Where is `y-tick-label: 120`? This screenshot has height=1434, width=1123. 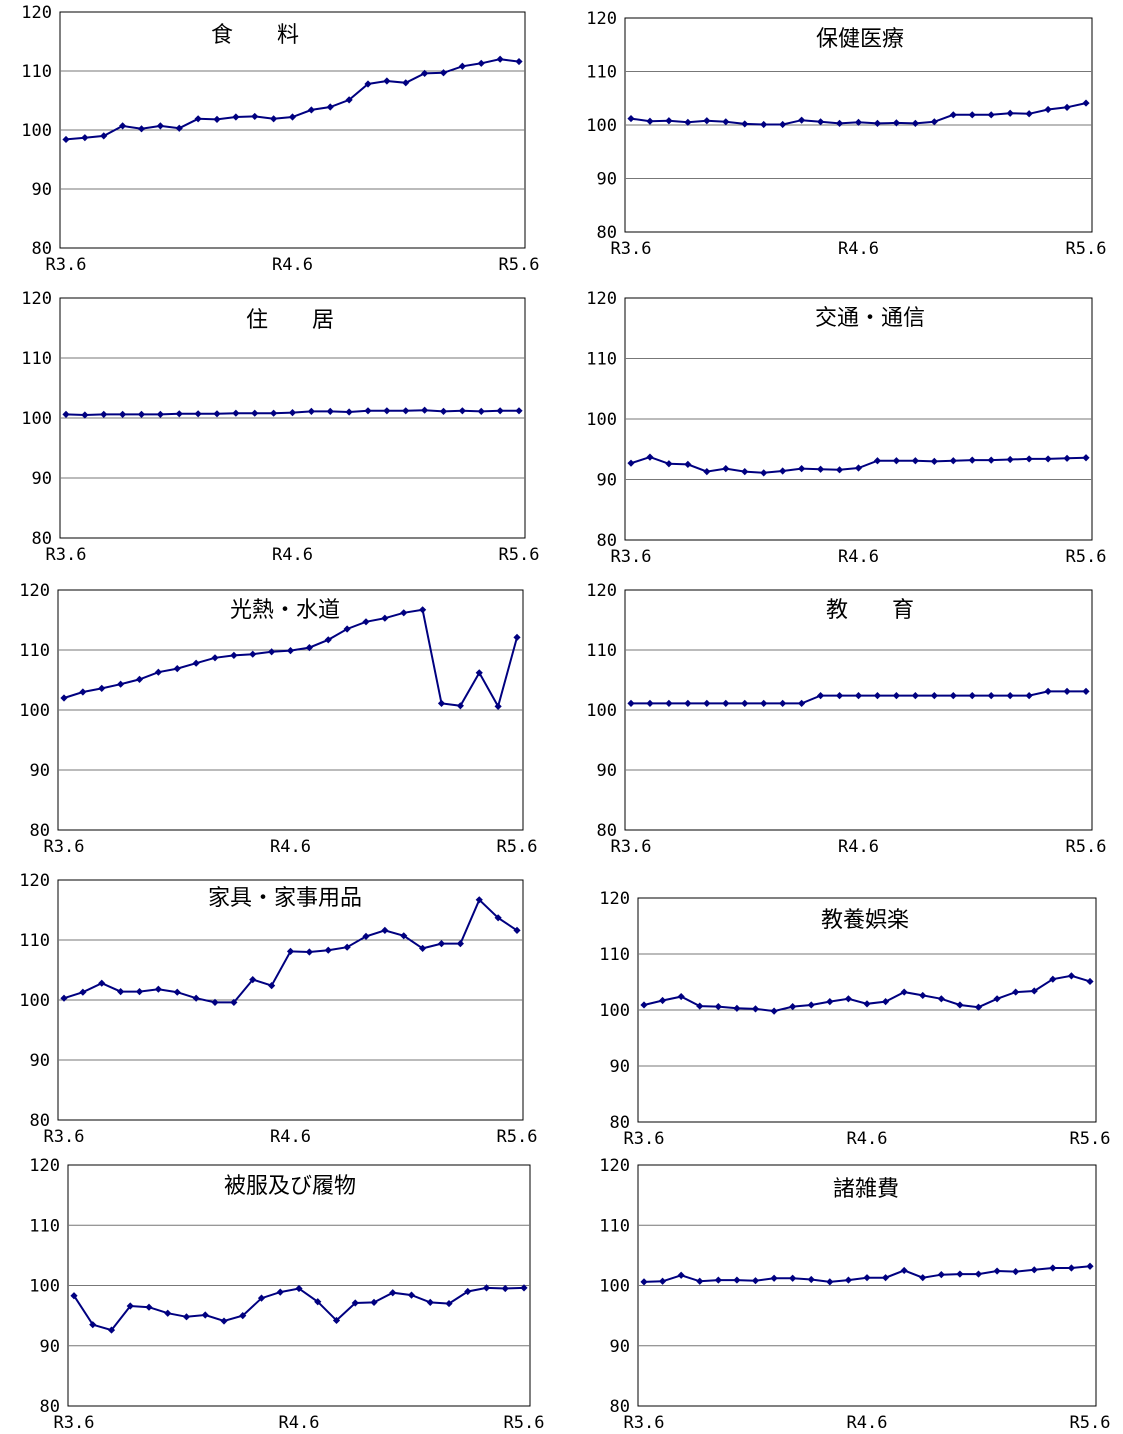
y-tick-label: 120 is located at coordinates (34, 591).